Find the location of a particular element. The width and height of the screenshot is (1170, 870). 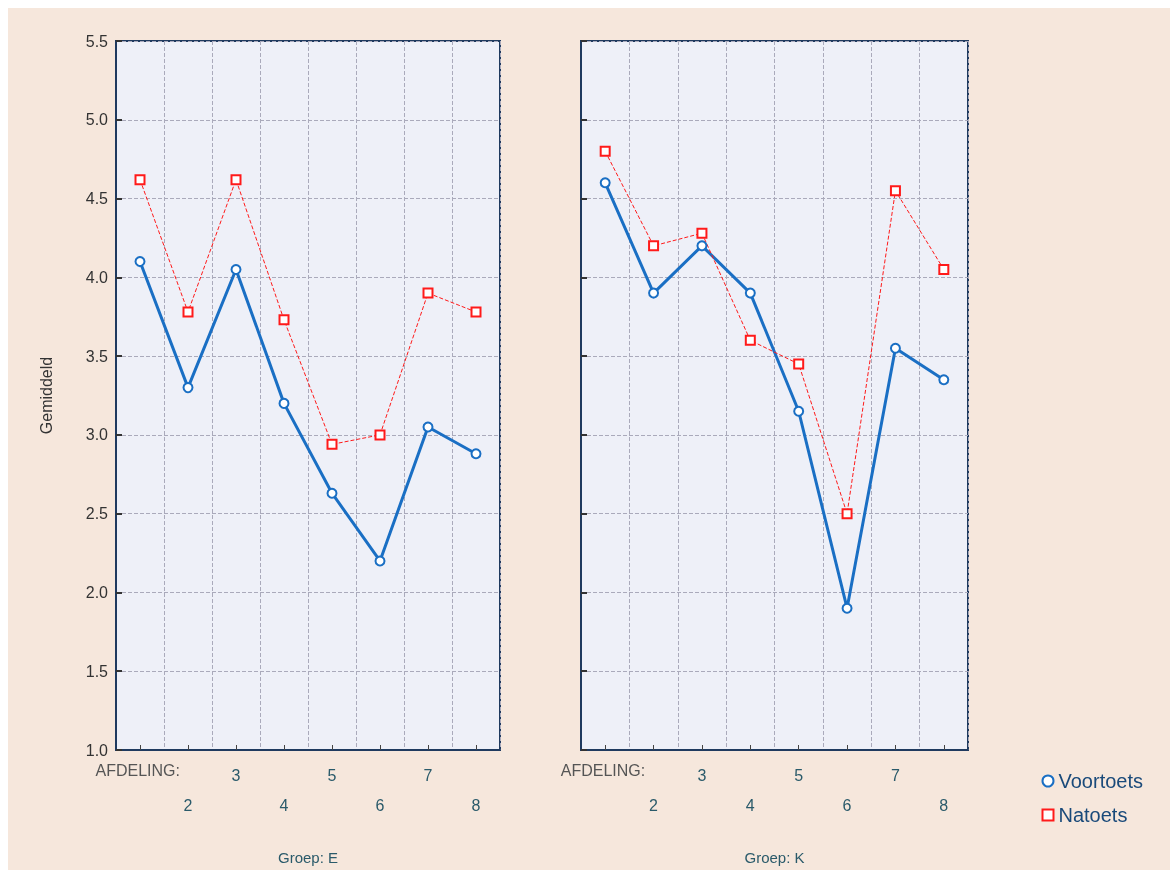

y-tick-label: 2.0 is located at coordinates (97, 592).